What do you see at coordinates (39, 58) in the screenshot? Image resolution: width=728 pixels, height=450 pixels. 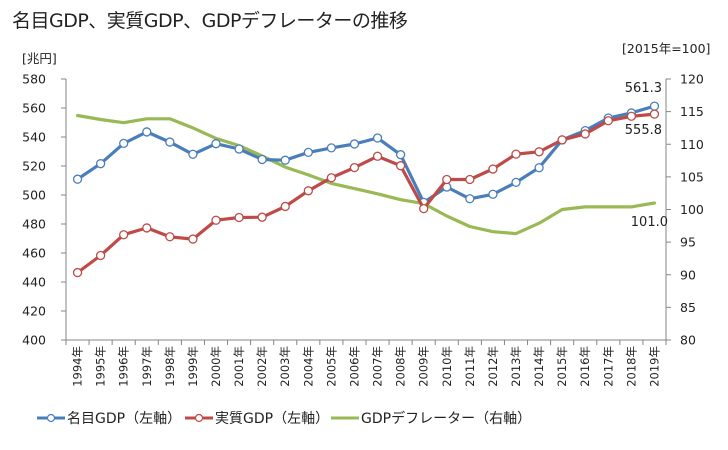 I see `left-axis-unit-label: [兆円]` at bounding box center [39, 58].